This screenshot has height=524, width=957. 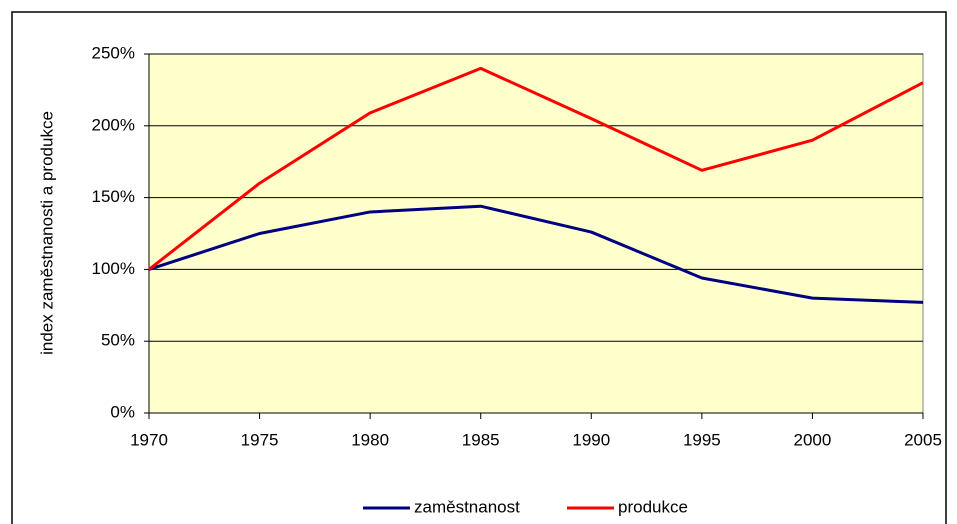 What do you see at coordinates (481, 439) in the screenshot?
I see `x-tick-label: 1985` at bounding box center [481, 439].